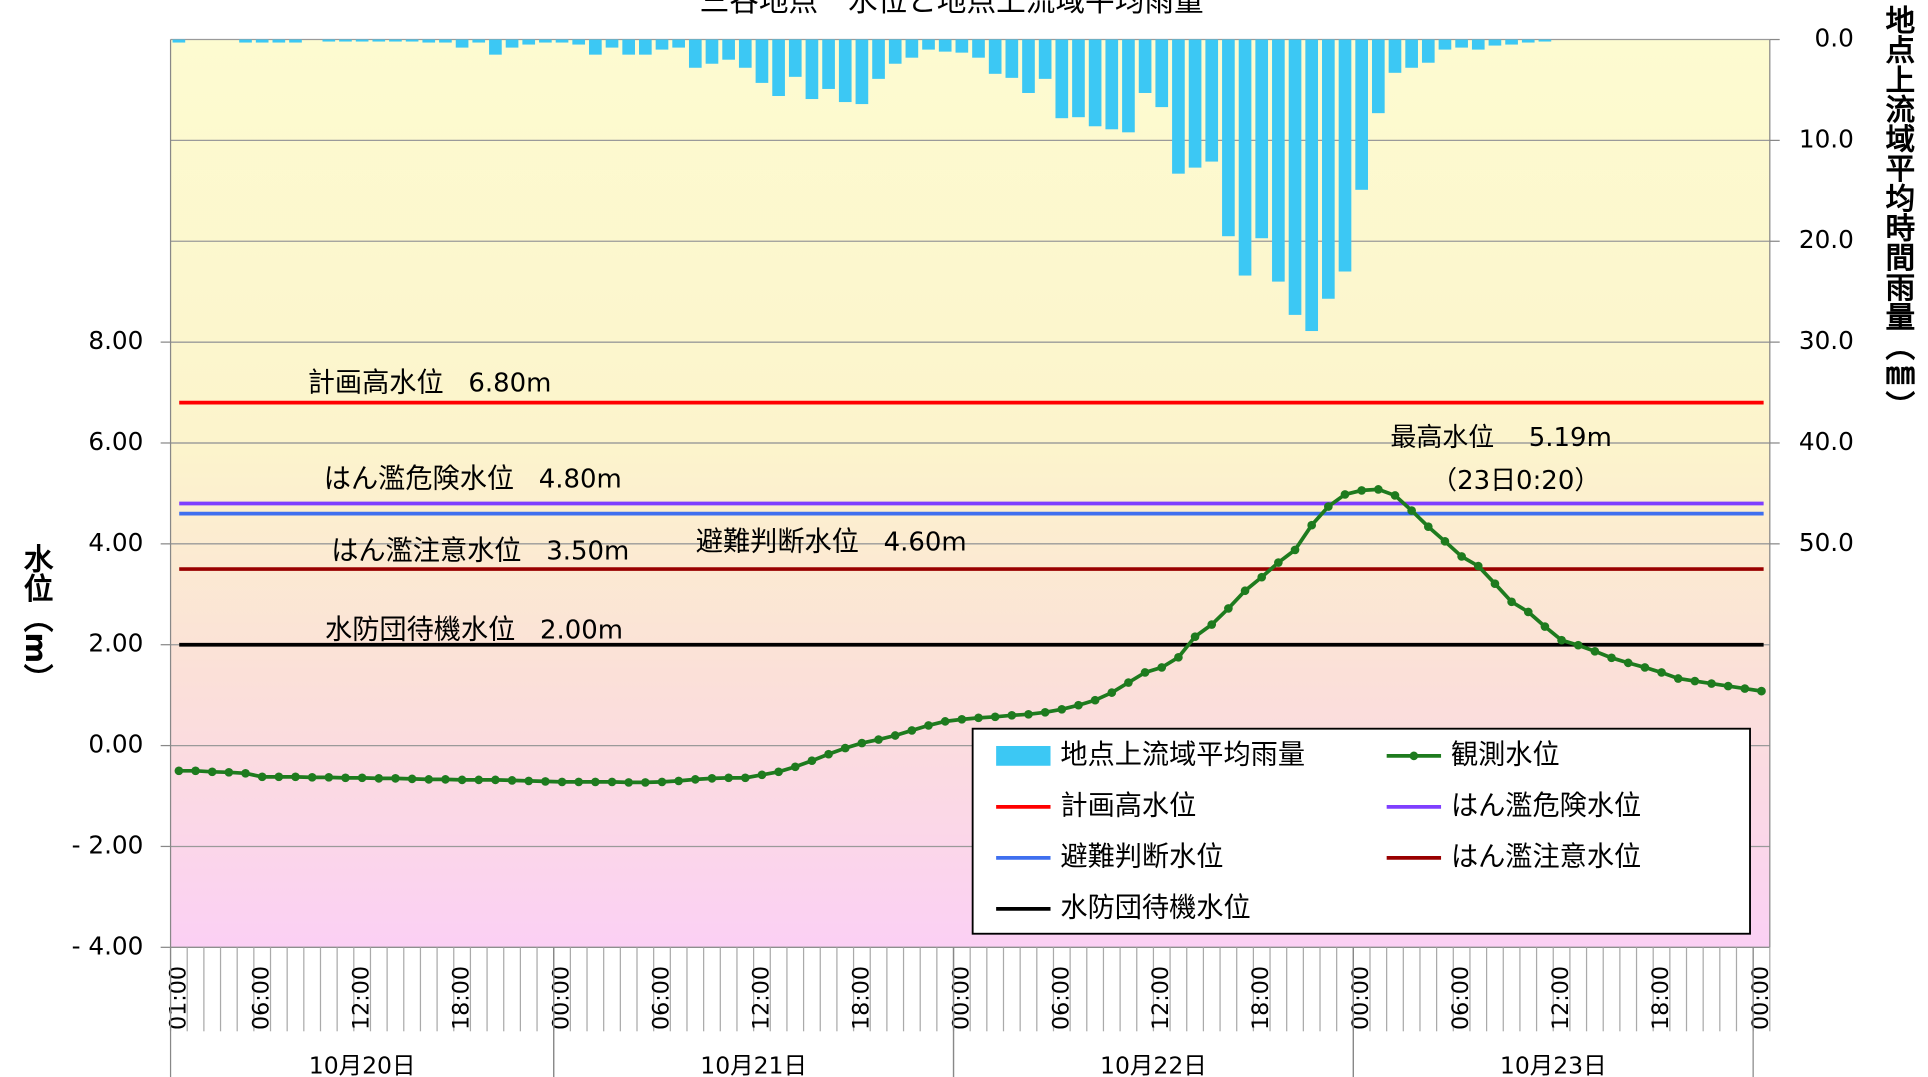  I want to click on day-label: 10月22日, so click(1153, 1064).